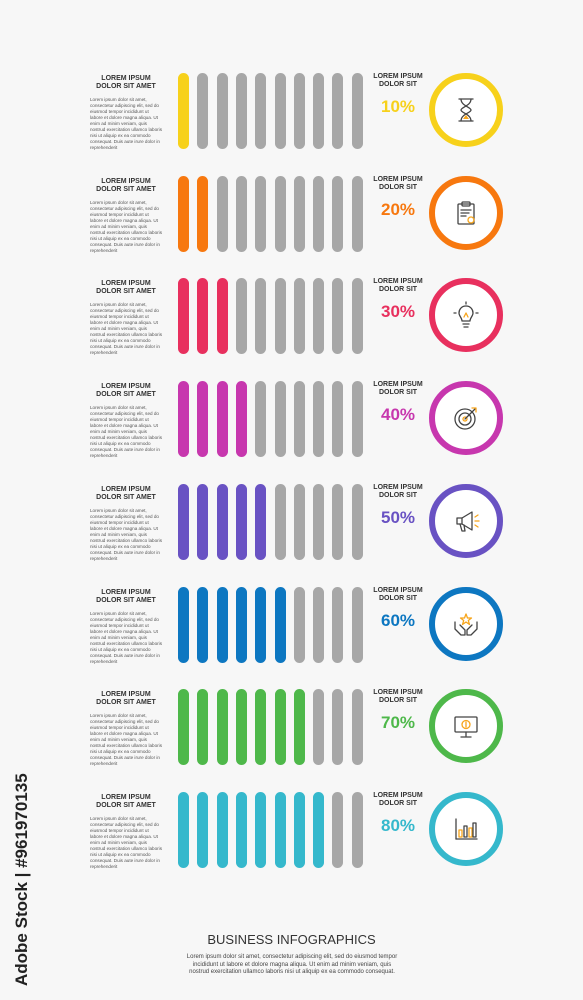 The width and height of the screenshot is (583, 1000). What do you see at coordinates (291, 939) in the screenshot?
I see `footer-title: BUSINESS INFOGRAPHICS` at bounding box center [291, 939].